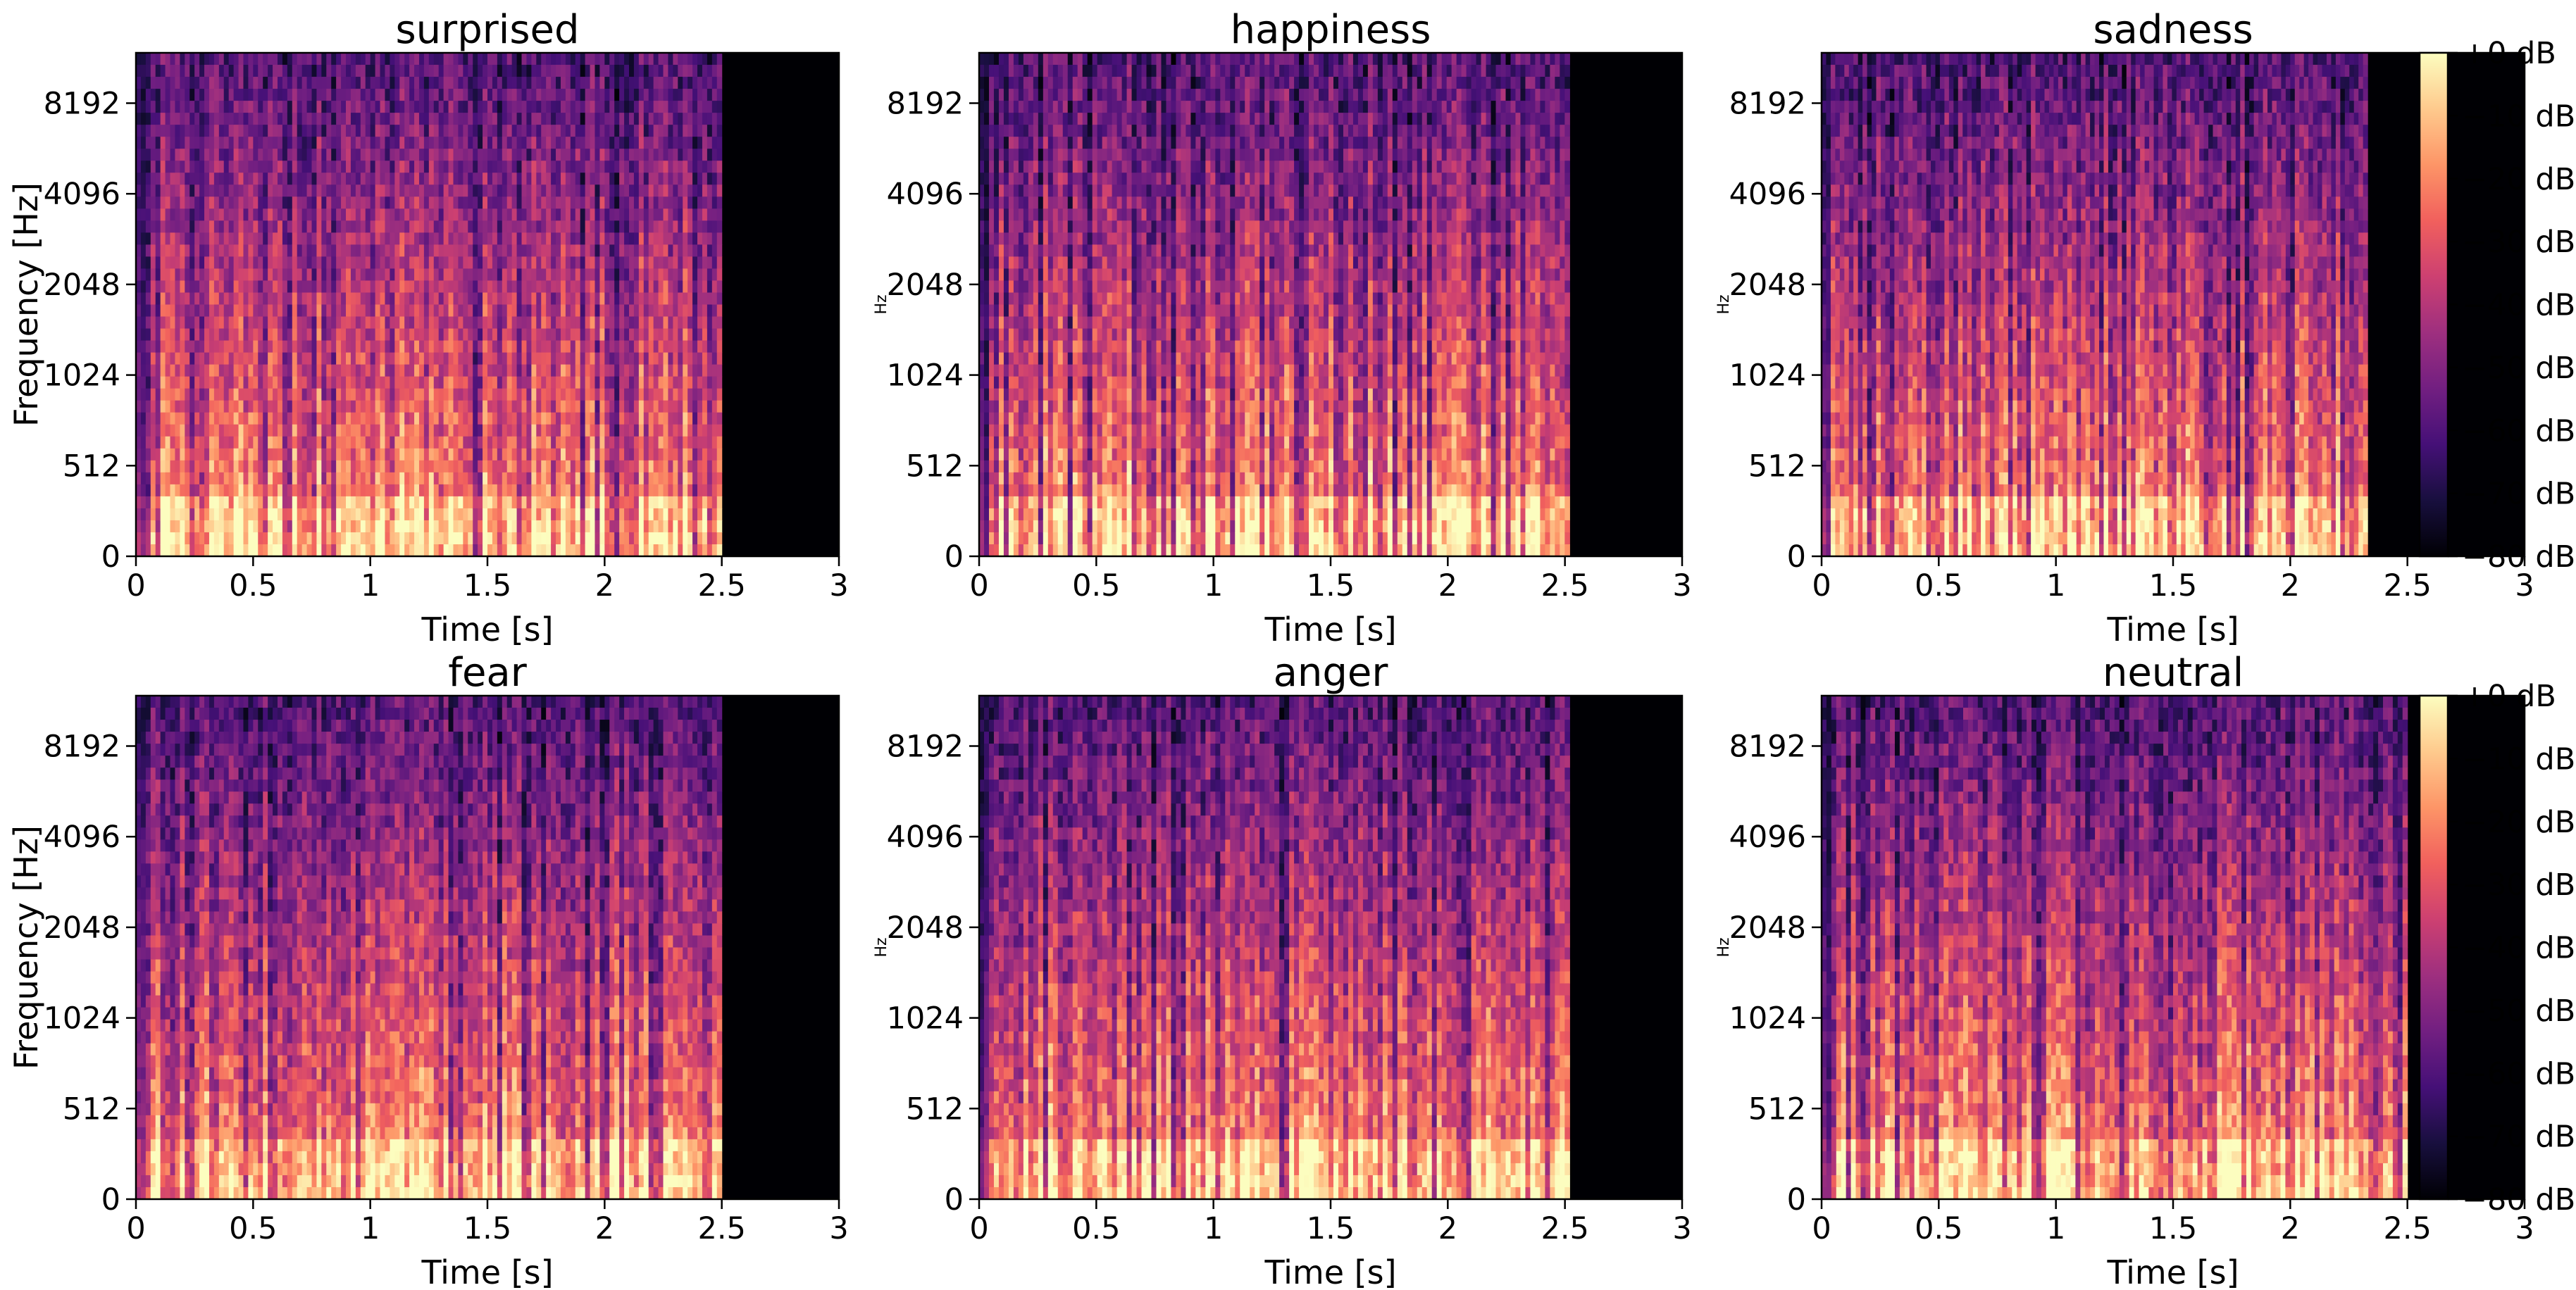 This screenshot has height=1290, width=2576. What do you see at coordinates (26, 304) in the screenshot?
I see `y-axis-label: Frequency [Hz]` at bounding box center [26, 304].